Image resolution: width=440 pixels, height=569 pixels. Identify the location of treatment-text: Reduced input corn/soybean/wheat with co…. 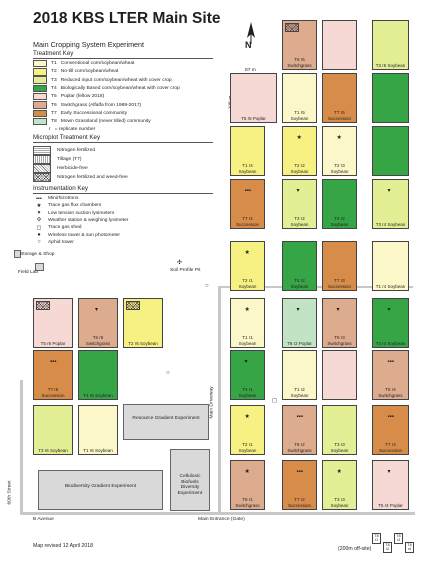
(116, 80).